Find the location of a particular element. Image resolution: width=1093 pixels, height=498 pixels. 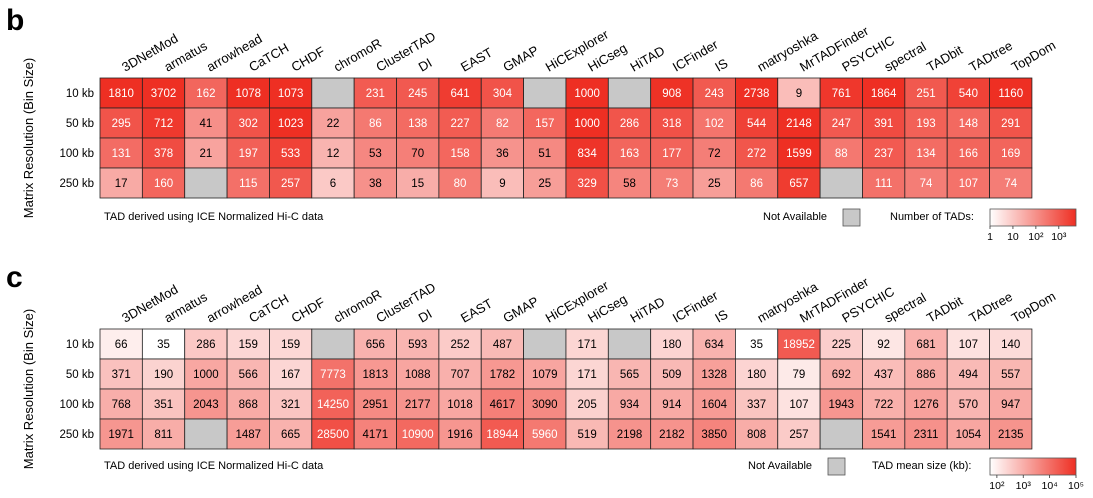

cell-value-label: 868 is located at coordinates (248, 405).